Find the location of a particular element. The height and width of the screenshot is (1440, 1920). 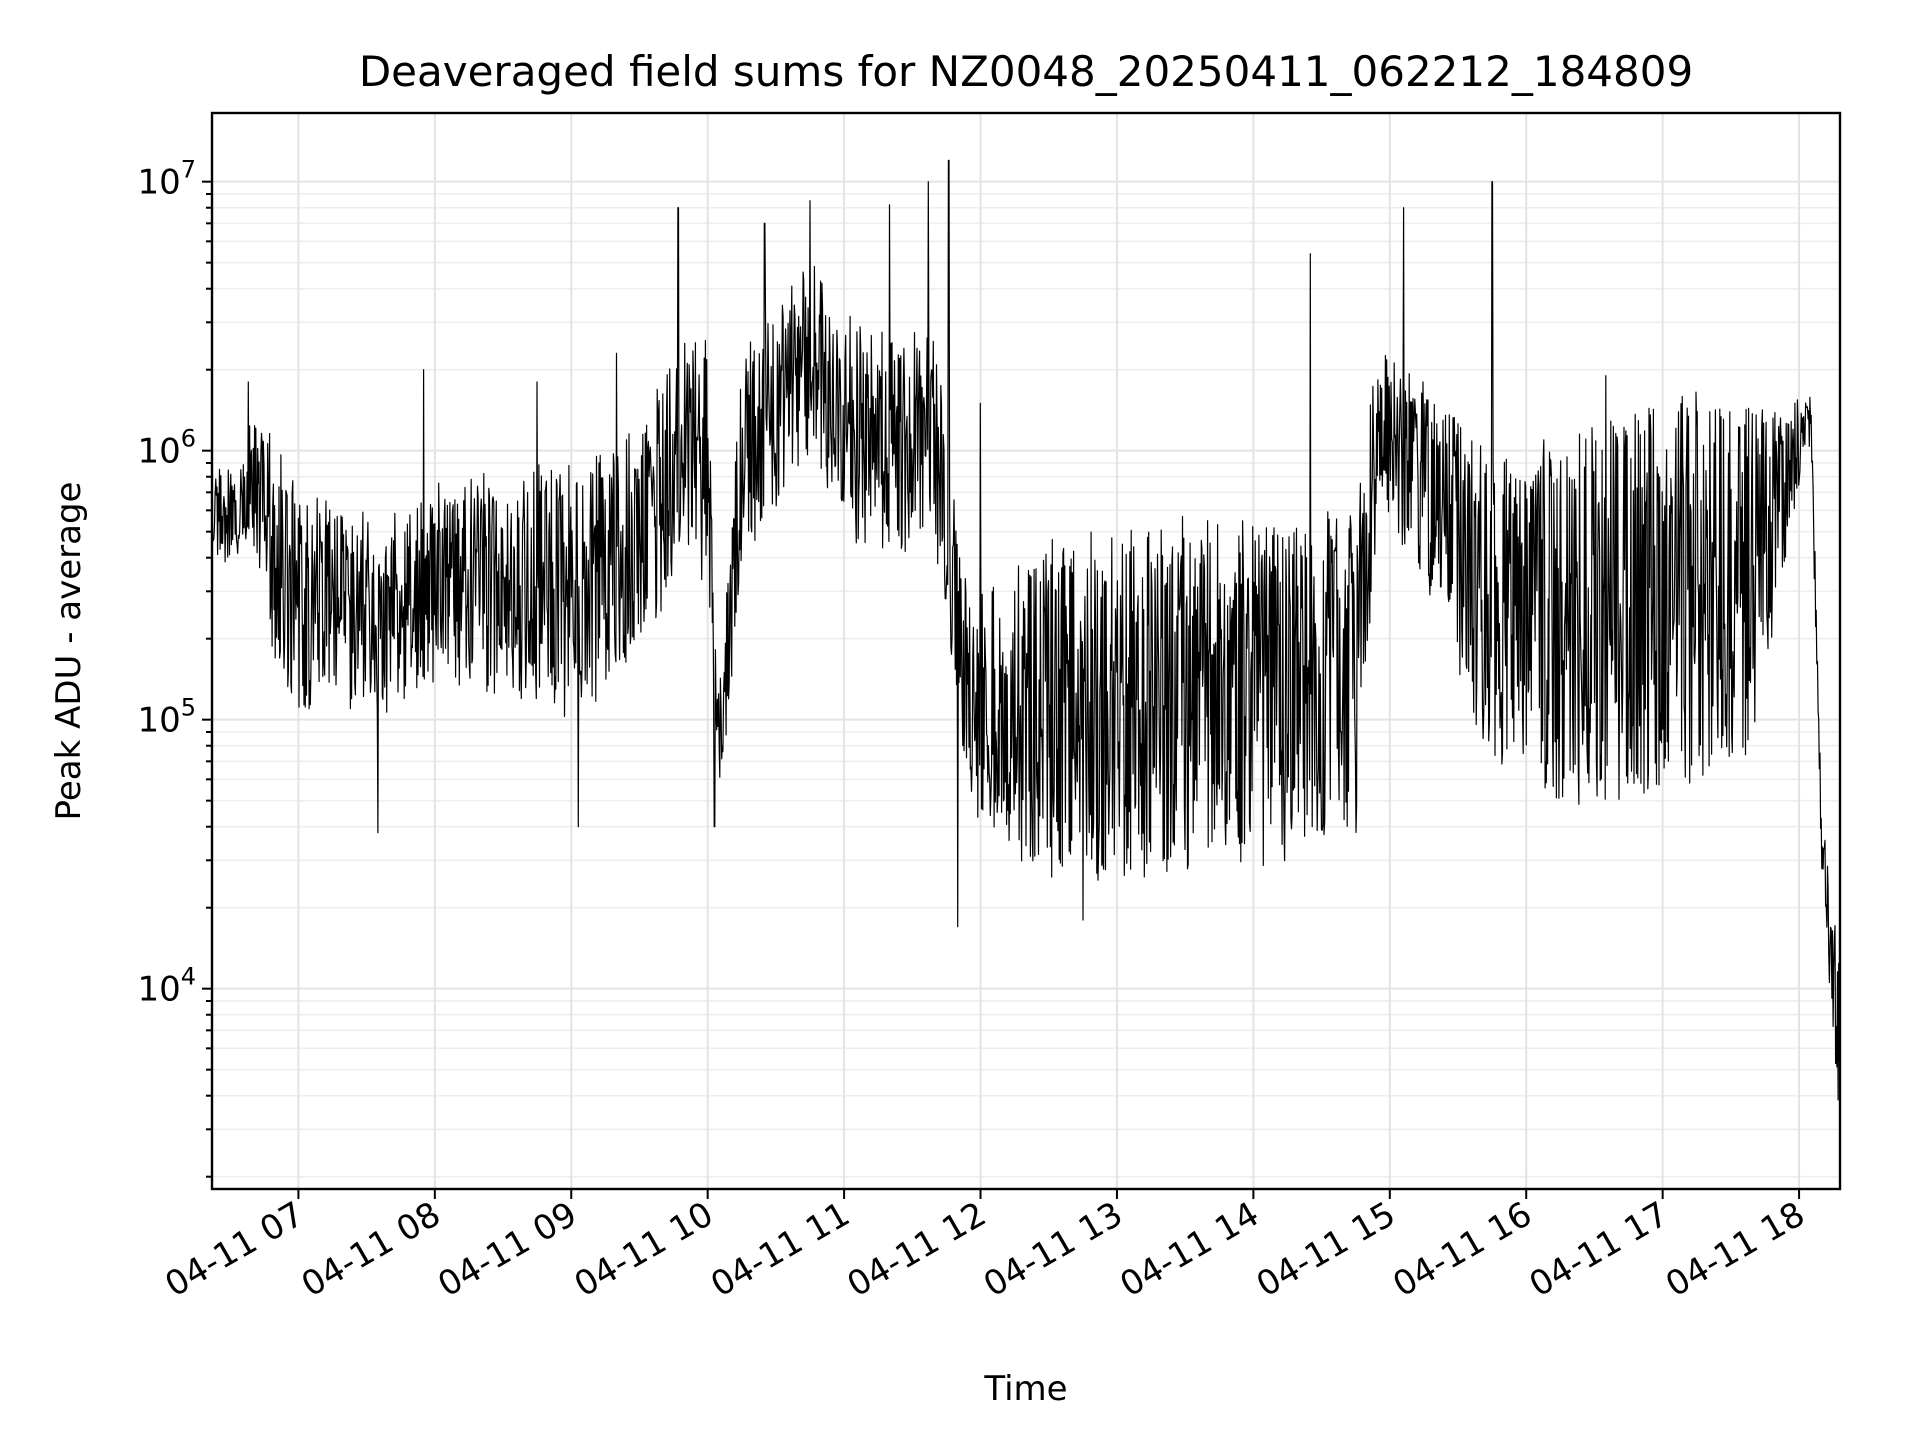

y-tick-label: 10⁴ is located at coordinates (166, 986).